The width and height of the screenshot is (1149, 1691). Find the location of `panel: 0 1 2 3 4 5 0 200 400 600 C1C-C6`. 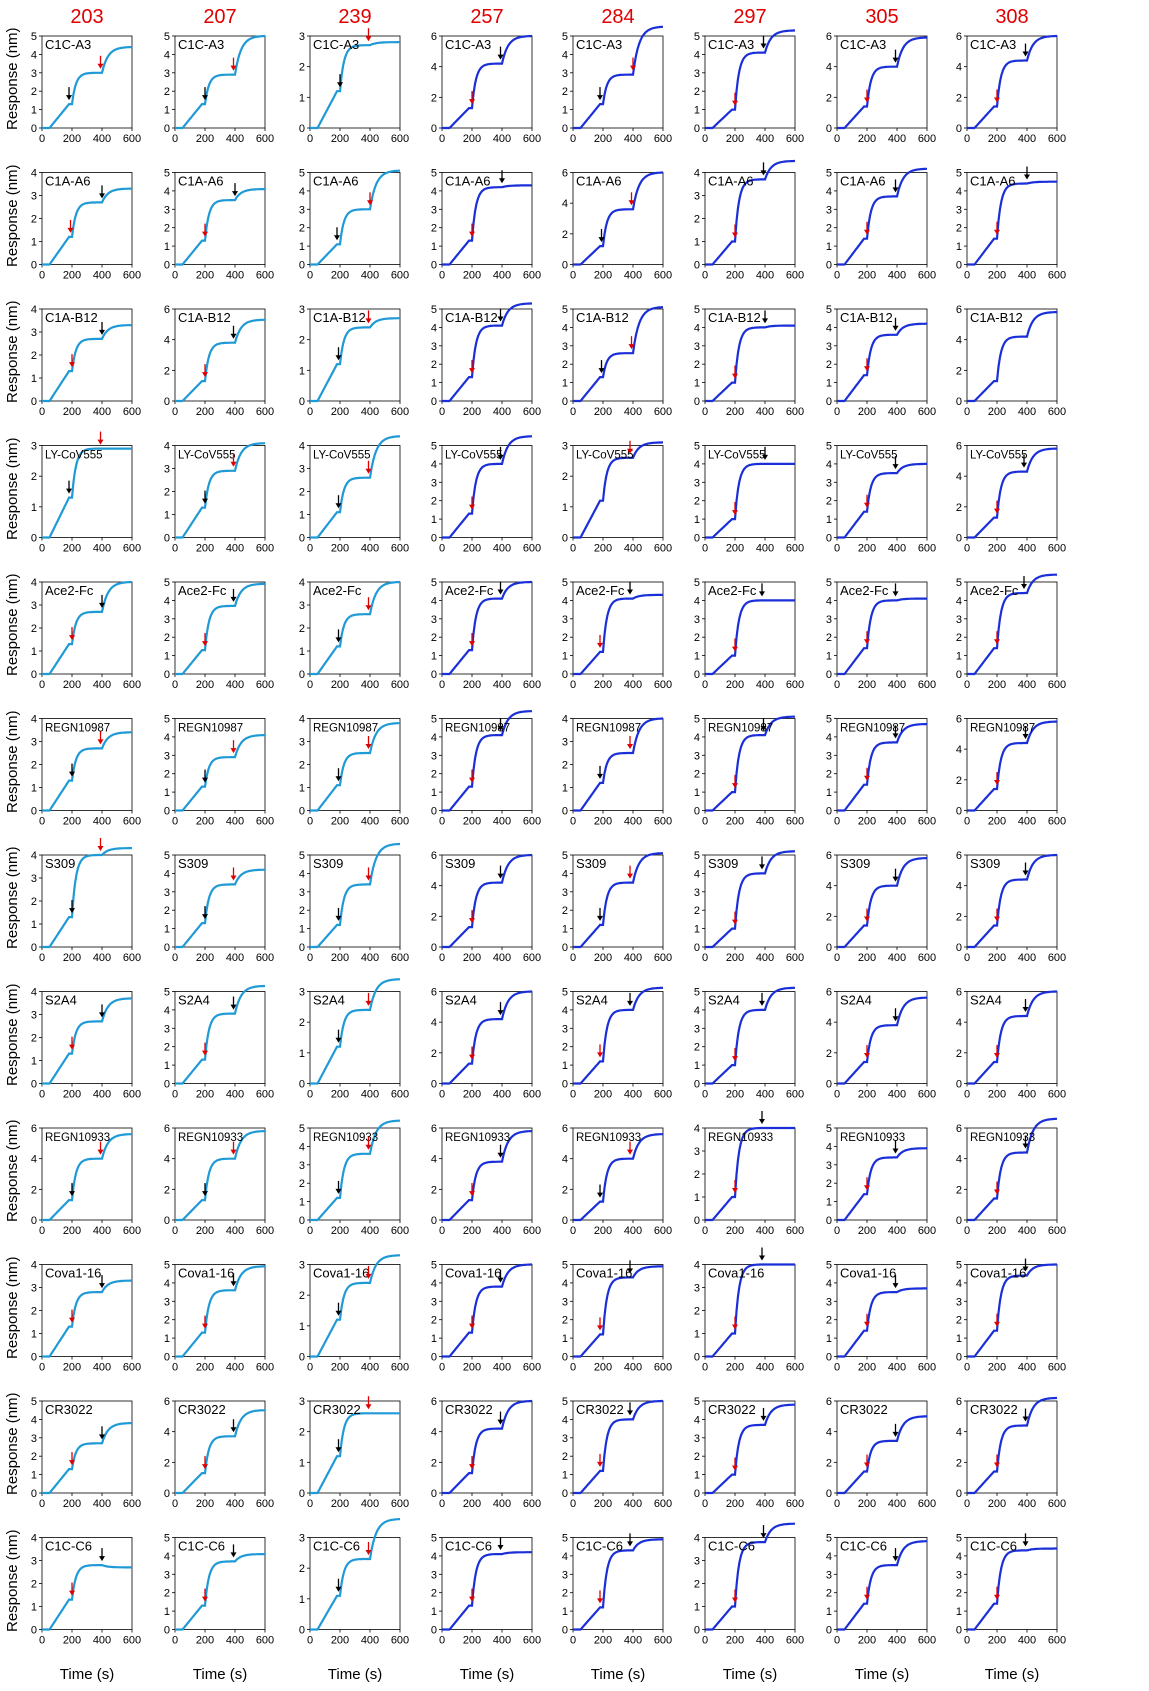

panel: 0 1 2 3 4 5 0 200 400 600 C1C-C6 is located at coordinates (881, 1590).